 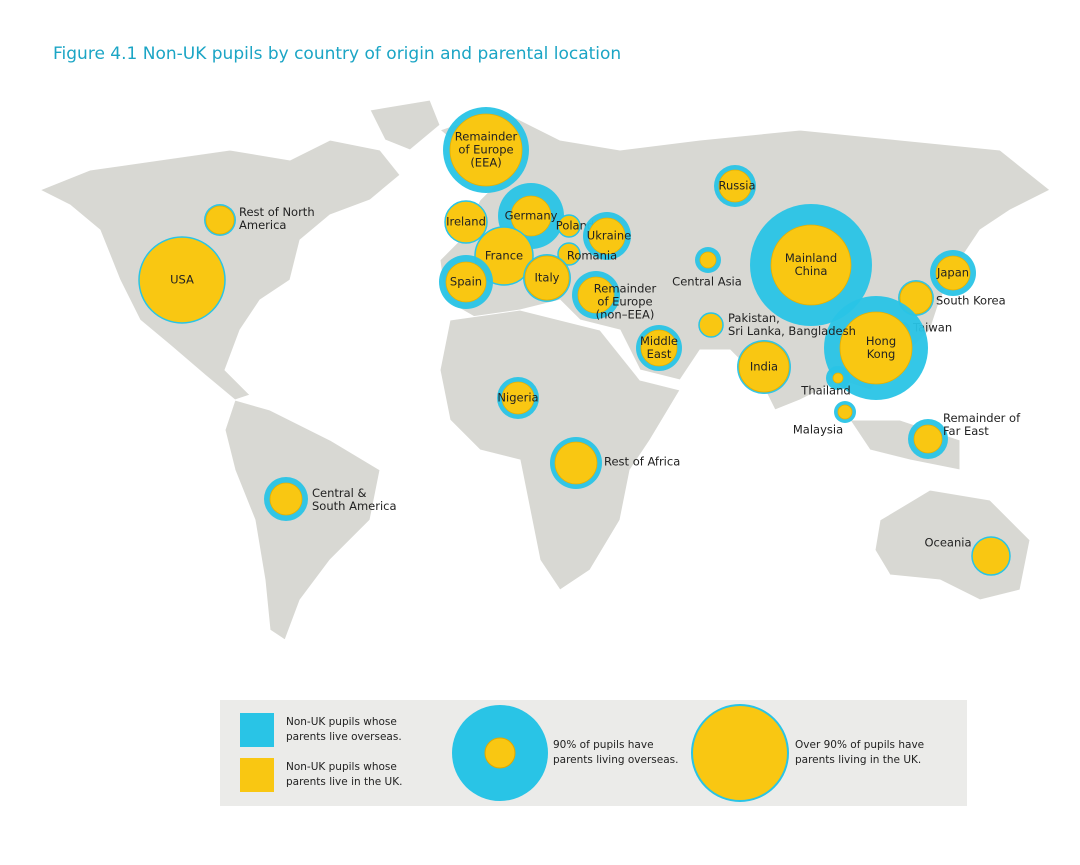 I want to click on region-label: Thailand, so click(x=825, y=391).